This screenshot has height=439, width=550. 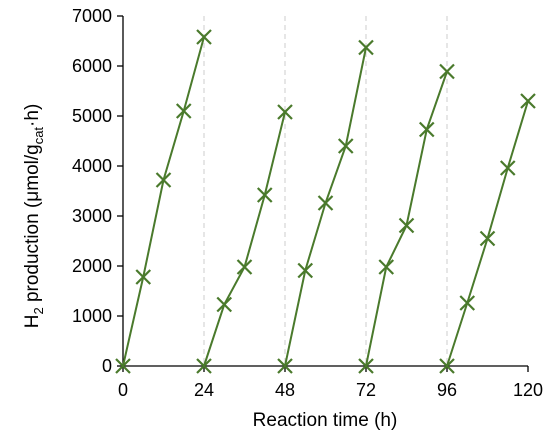 What do you see at coordinates (528, 390) in the screenshot?
I see `x-tick-label-5: 120` at bounding box center [528, 390].